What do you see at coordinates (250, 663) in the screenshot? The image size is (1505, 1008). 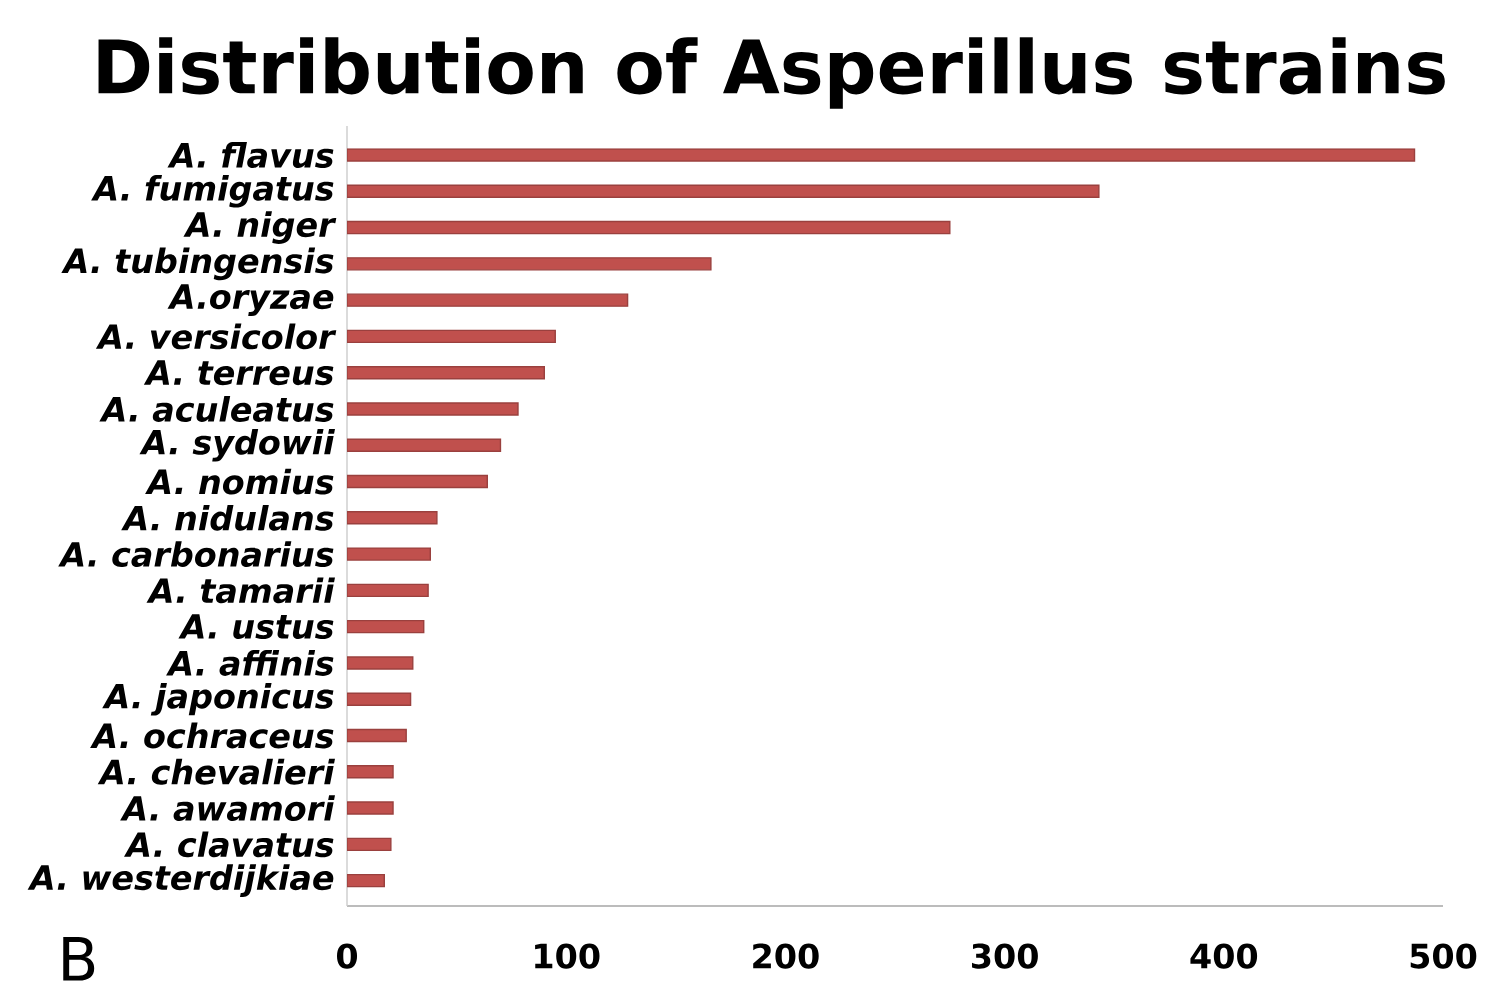 I see `y-tick-label: A. affinis` at bounding box center [250, 663].